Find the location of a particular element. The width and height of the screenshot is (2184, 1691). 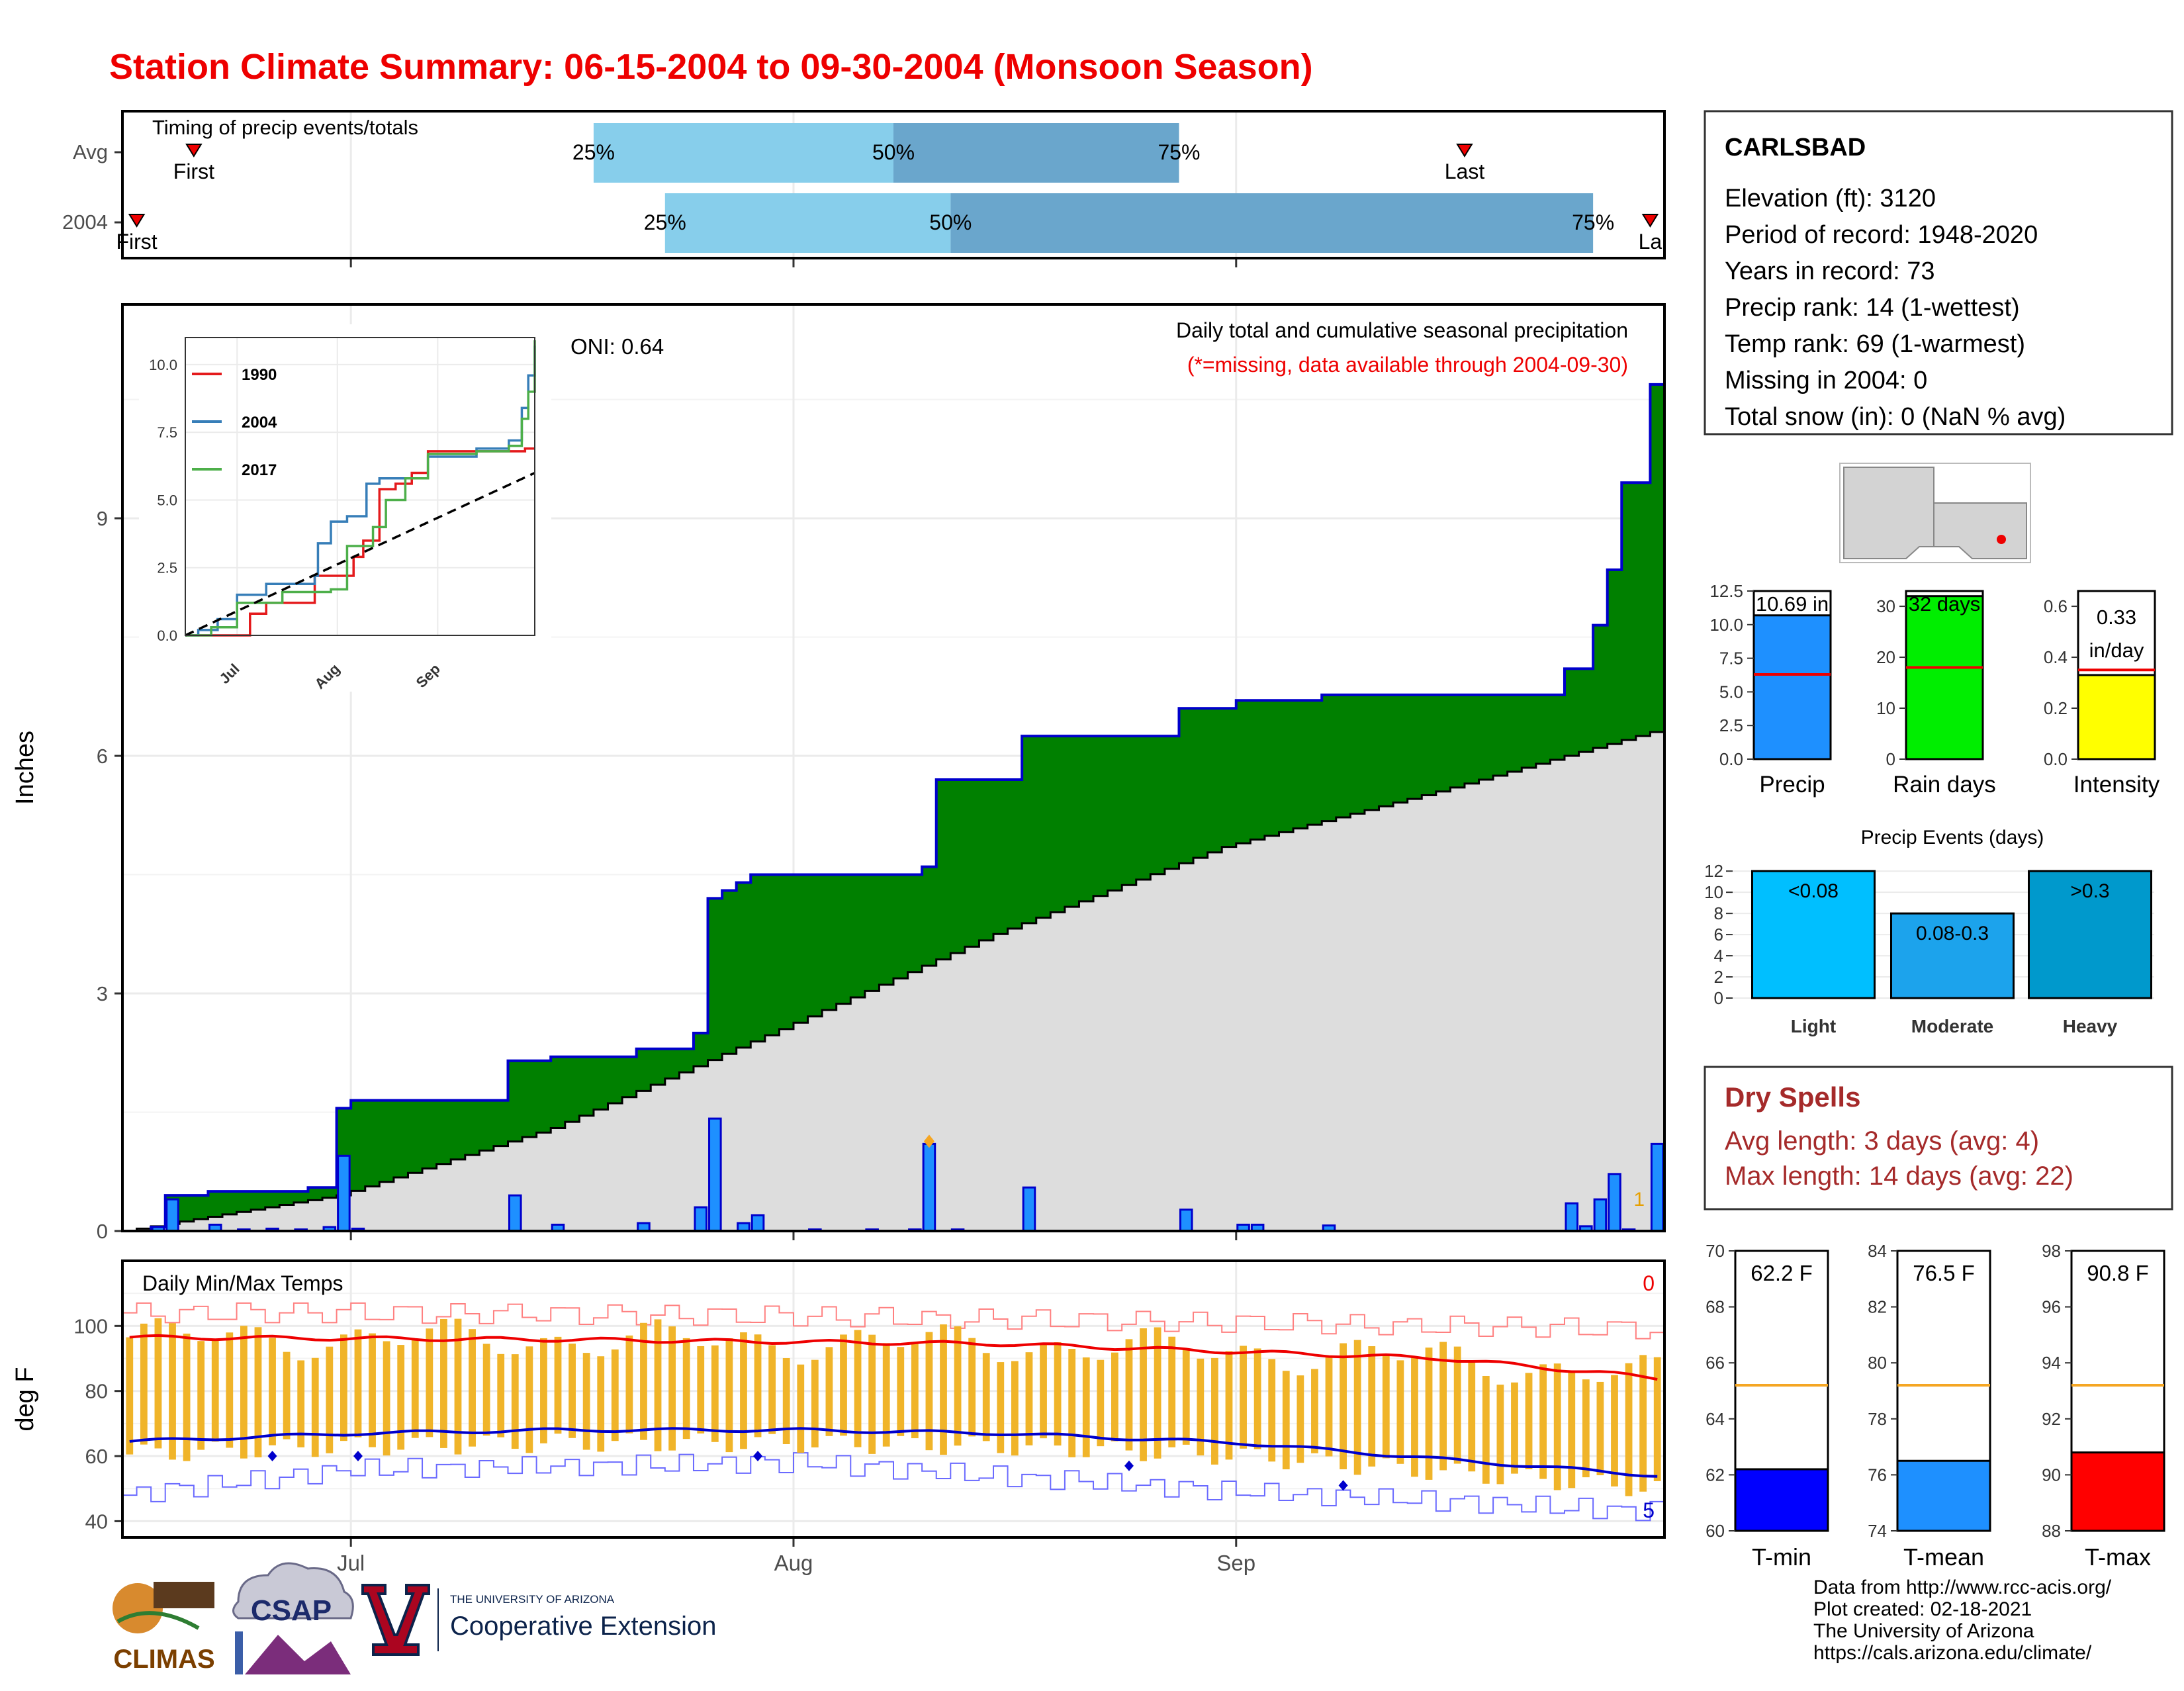

event-bar-label: 0.08-0.3 is located at coordinates (1952, 933).